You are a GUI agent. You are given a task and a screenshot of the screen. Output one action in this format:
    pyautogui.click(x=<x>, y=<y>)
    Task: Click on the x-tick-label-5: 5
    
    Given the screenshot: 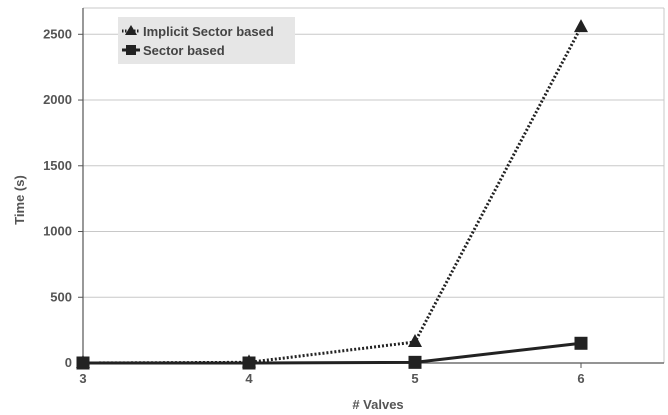 What is the action you would take?
    pyautogui.click(x=414, y=378)
    